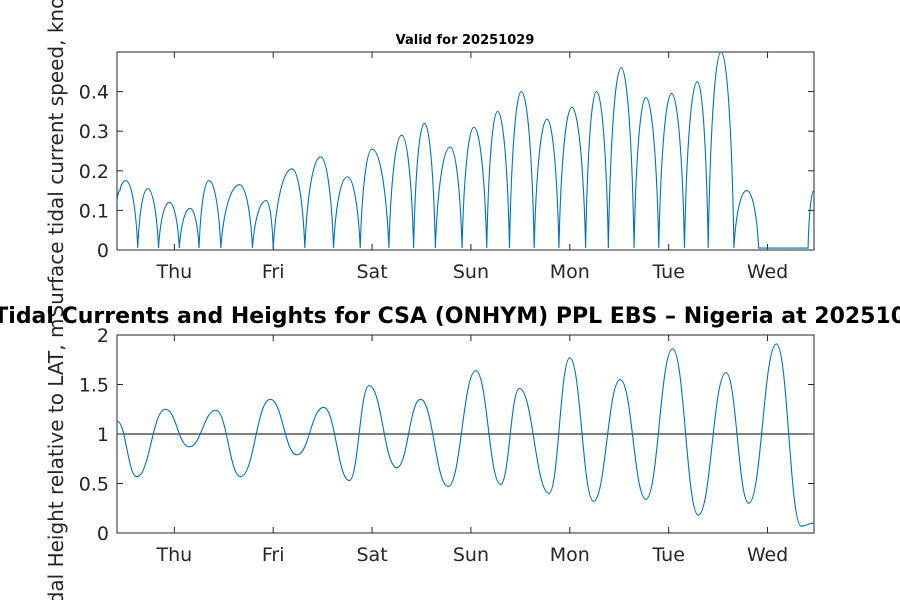  What do you see at coordinates (273, 272) in the screenshot?
I see `current-speed-x-tick-label: Fri` at bounding box center [273, 272].